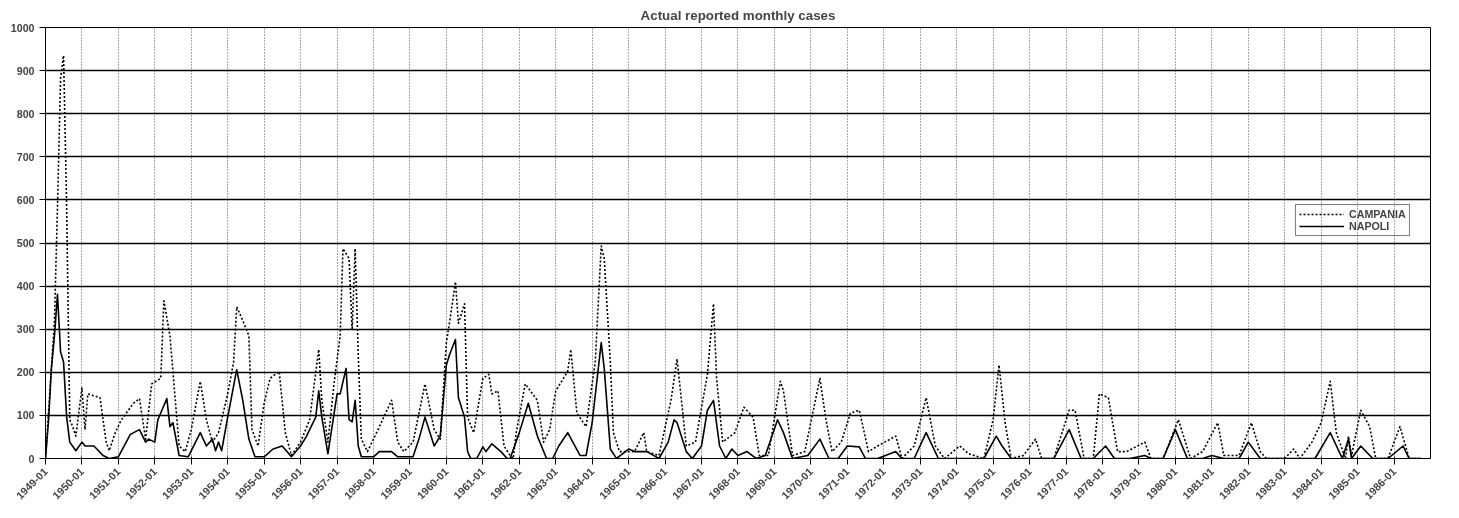 This screenshot has height=518, width=1459. What do you see at coordinates (25, 415) in the screenshot?
I see `y-tick-label: 100` at bounding box center [25, 415].